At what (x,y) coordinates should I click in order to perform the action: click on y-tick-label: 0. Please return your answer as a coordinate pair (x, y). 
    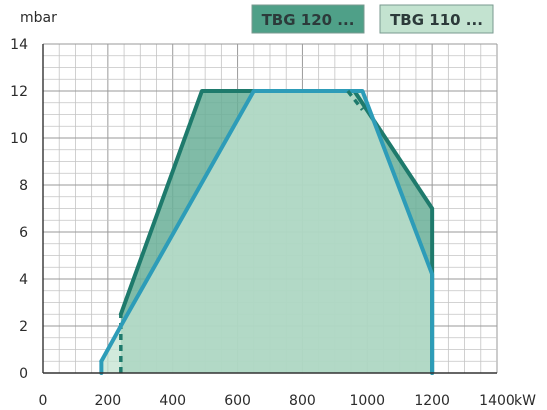
    Looking at the image, I should click on (23, 374).